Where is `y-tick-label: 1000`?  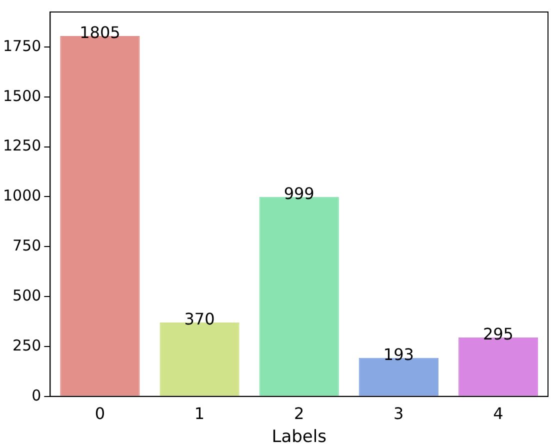
y-tick-label: 1000 is located at coordinates (22, 195).